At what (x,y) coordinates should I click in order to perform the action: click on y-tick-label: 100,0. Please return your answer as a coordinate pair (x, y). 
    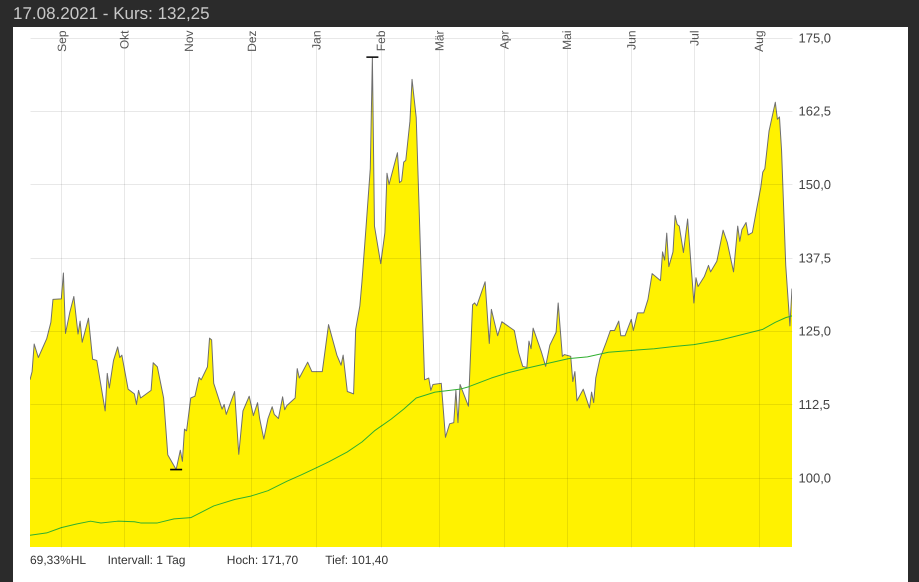
    Looking at the image, I should click on (815, 478).